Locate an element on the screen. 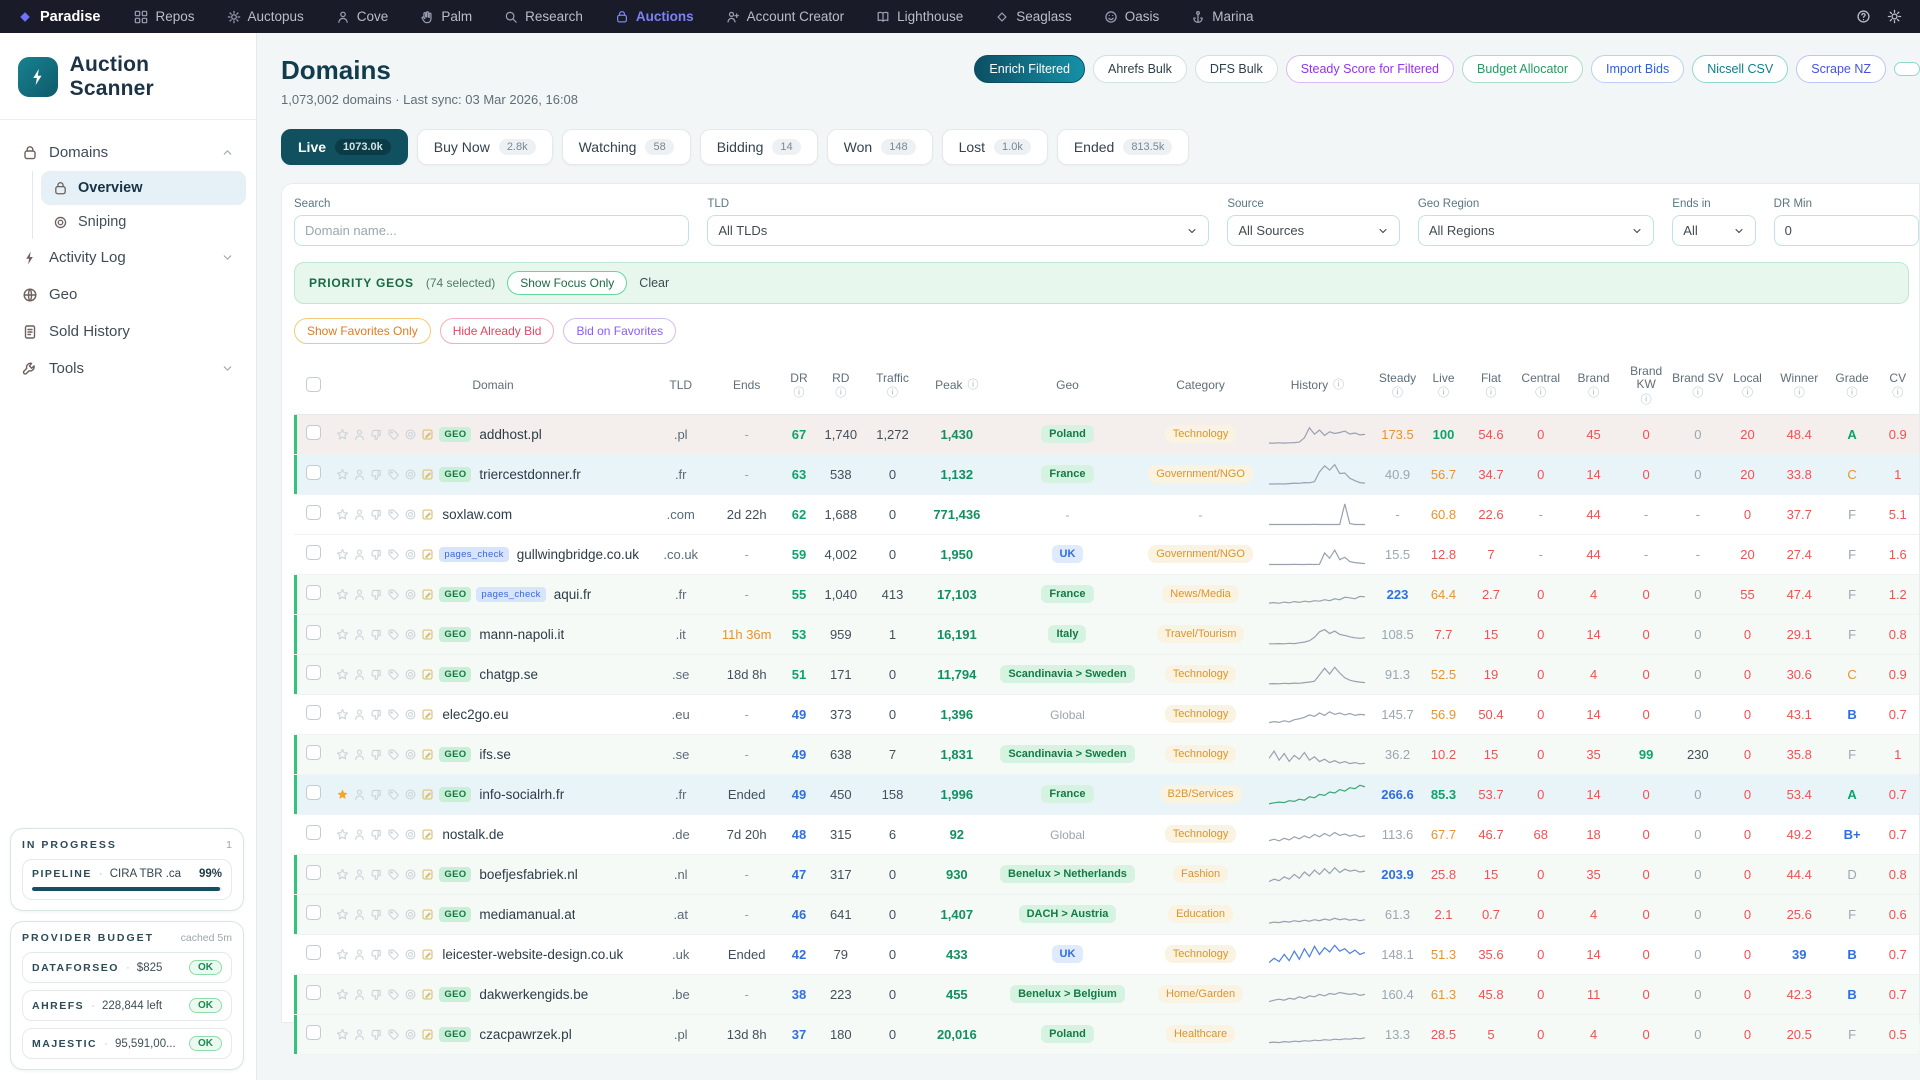  nav-item-auctions: Auctions is located at coordinates (654, 16).